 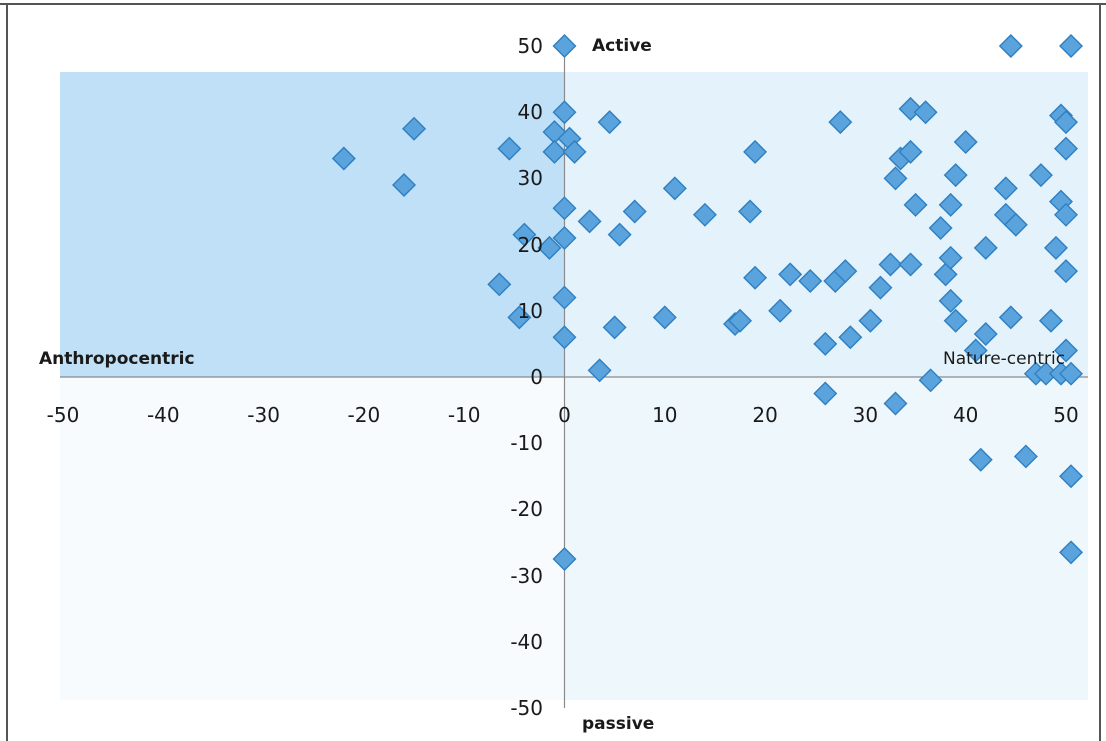 I want to click on frame-border-top, so click(x=553, y=4).